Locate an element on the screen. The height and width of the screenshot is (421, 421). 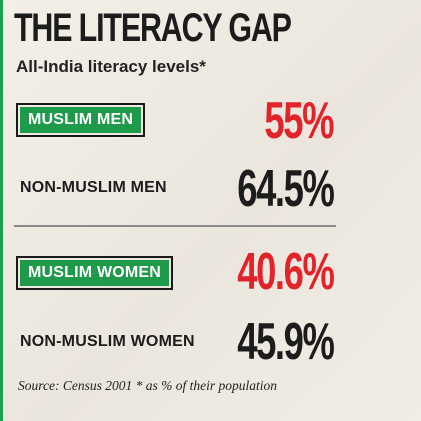
value-label-non-muslim-women: 45.9% is located at coordinates (285, 342).